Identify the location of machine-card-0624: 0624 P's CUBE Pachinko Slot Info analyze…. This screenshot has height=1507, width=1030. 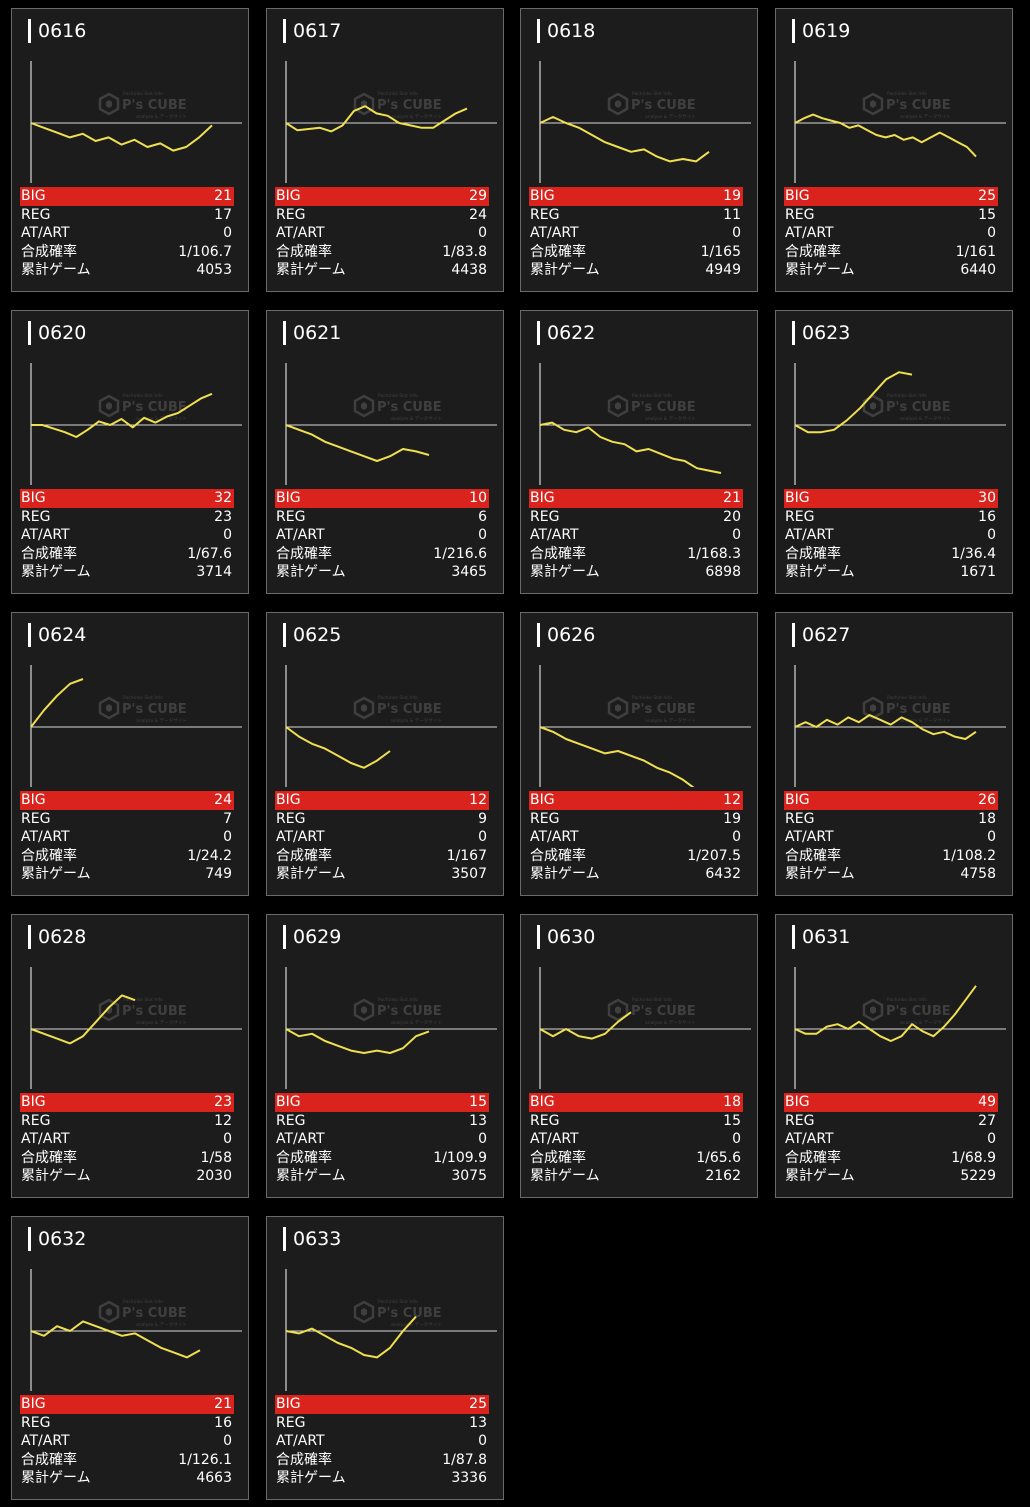
(130, 754).